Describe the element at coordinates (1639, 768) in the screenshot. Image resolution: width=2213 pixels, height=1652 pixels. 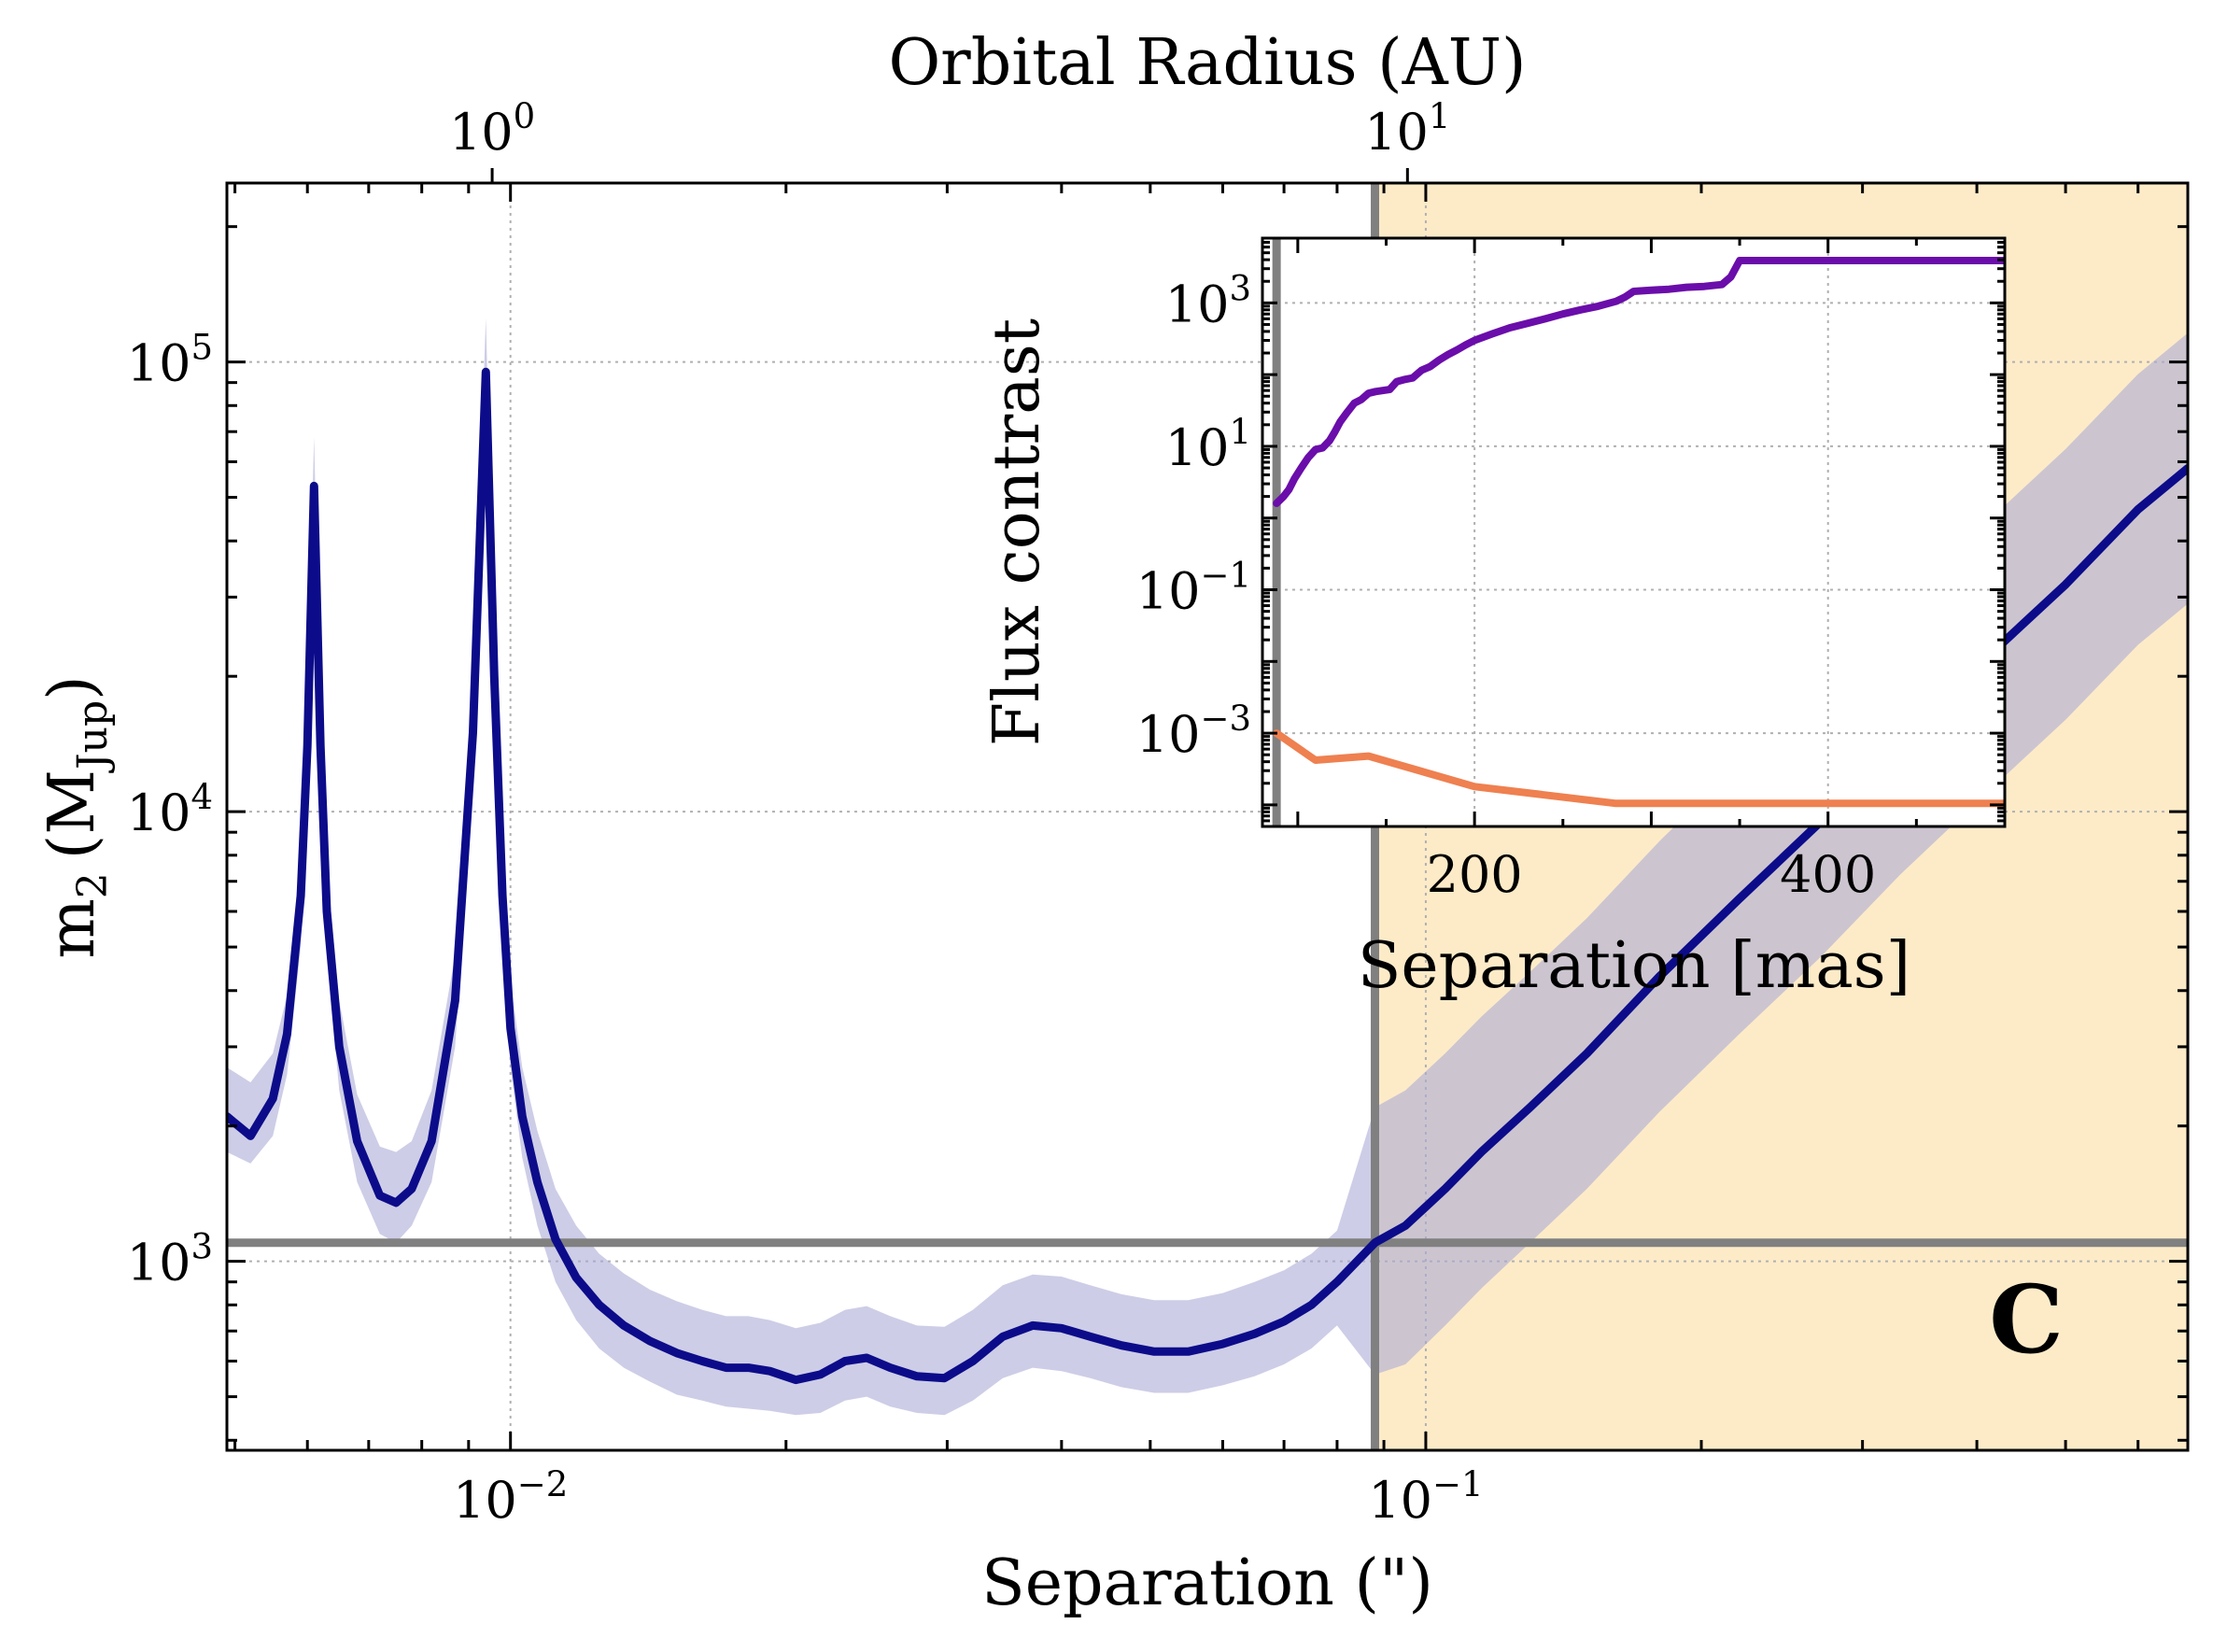
I see `inset-line-lower` at that location.